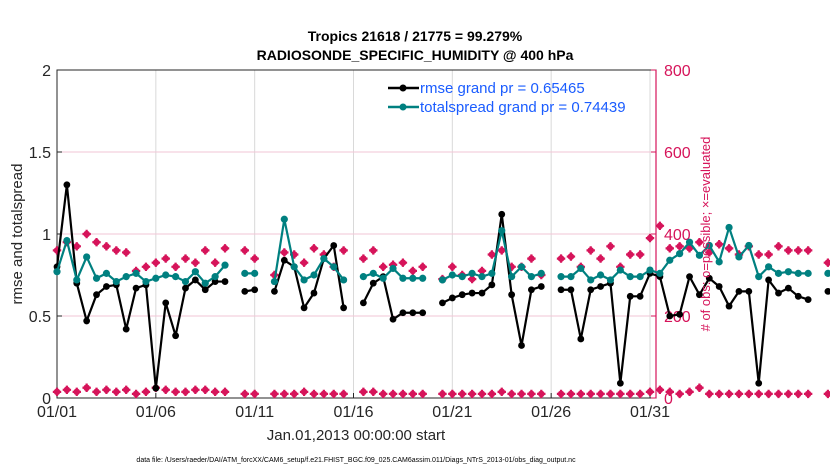 Image resolution: width=830 pixels, height=470 pixels. What do you see at coordinates (356, 435) in the screenshot?
I see `x-axis-label: Jan.01,2013 00:00:00 start` at bounding box center [356, 435].